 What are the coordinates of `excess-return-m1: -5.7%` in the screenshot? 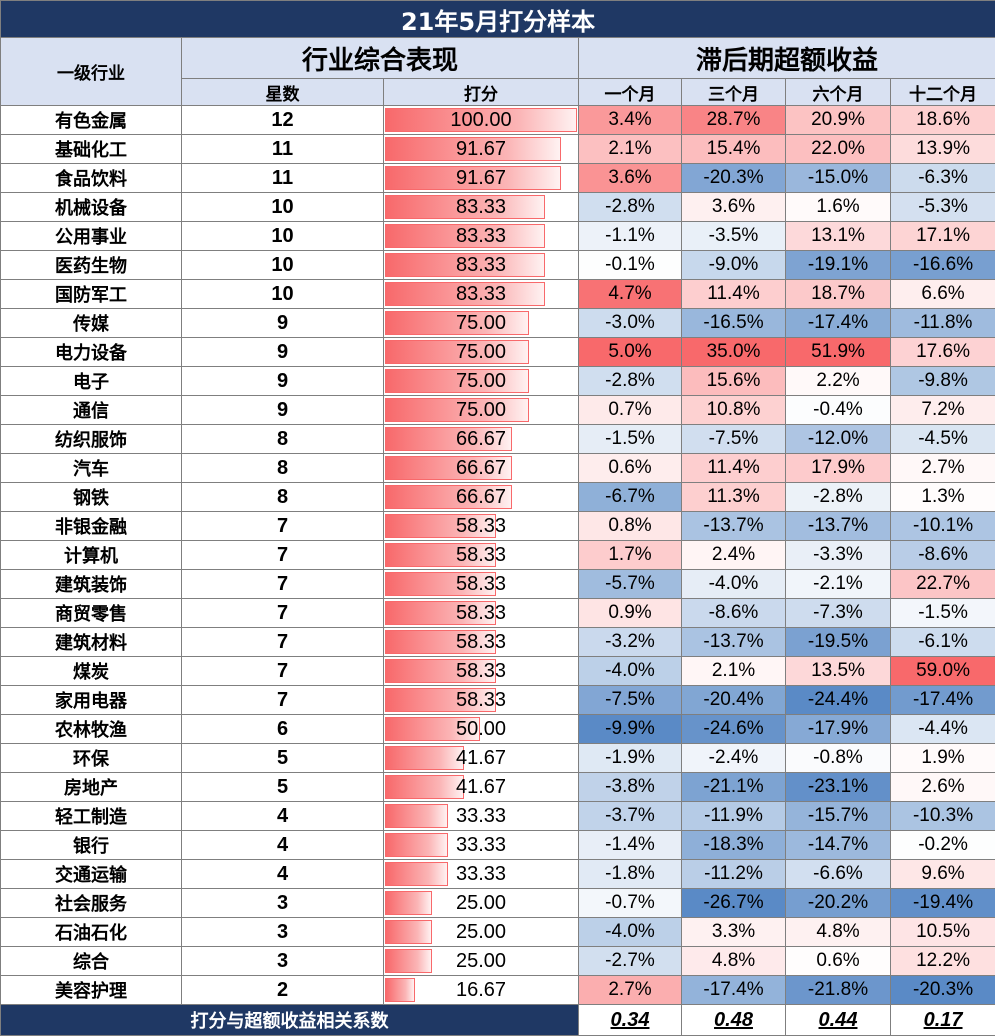 It's located at (630, 584).